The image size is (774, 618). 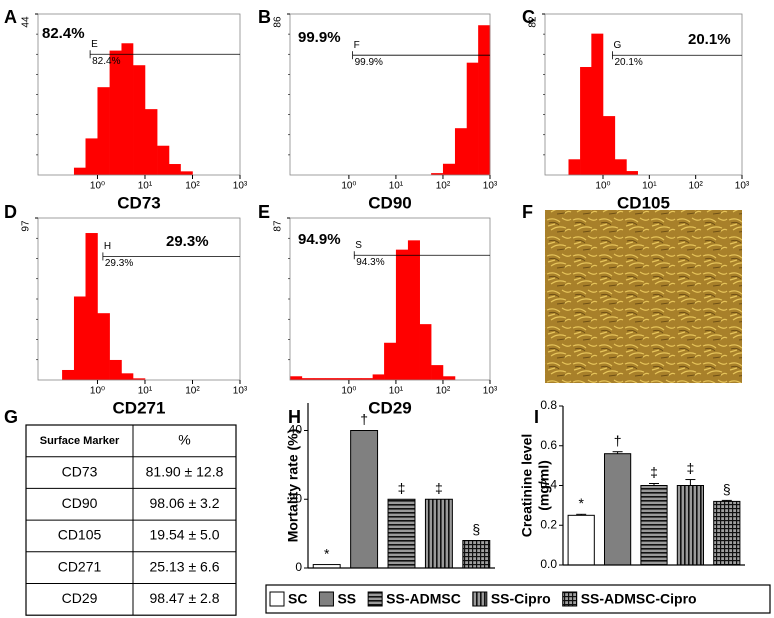 What do you see at coordinates (185, 471) in the screenshot?
I see `table-cell: 81.90 ± 12.8` at bounding box center [185, 471].